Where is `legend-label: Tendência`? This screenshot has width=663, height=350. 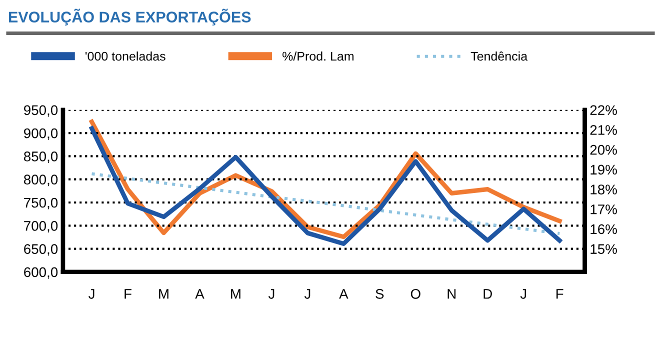
legend-label: Tendência is located at coordinates (499, 56).